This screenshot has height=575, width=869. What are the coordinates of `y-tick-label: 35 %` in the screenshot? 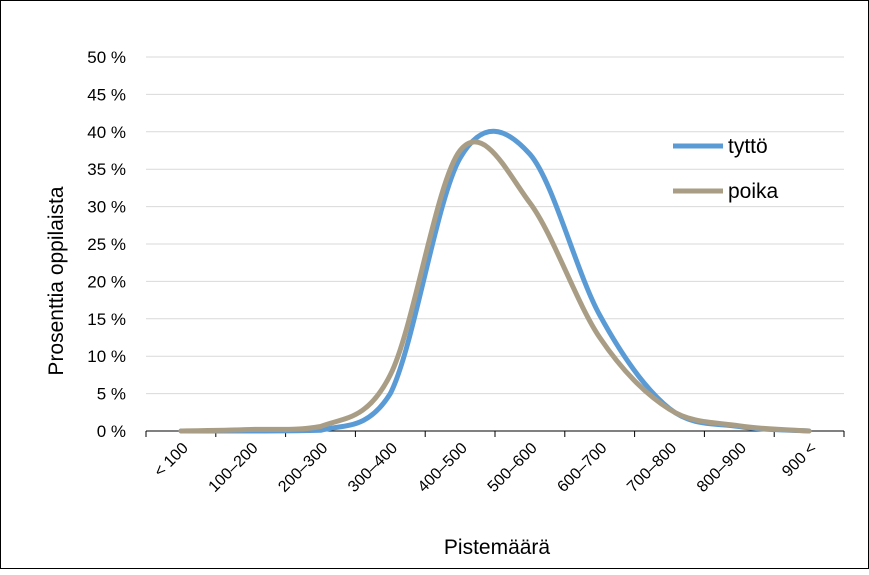 It's located at (106, 169).